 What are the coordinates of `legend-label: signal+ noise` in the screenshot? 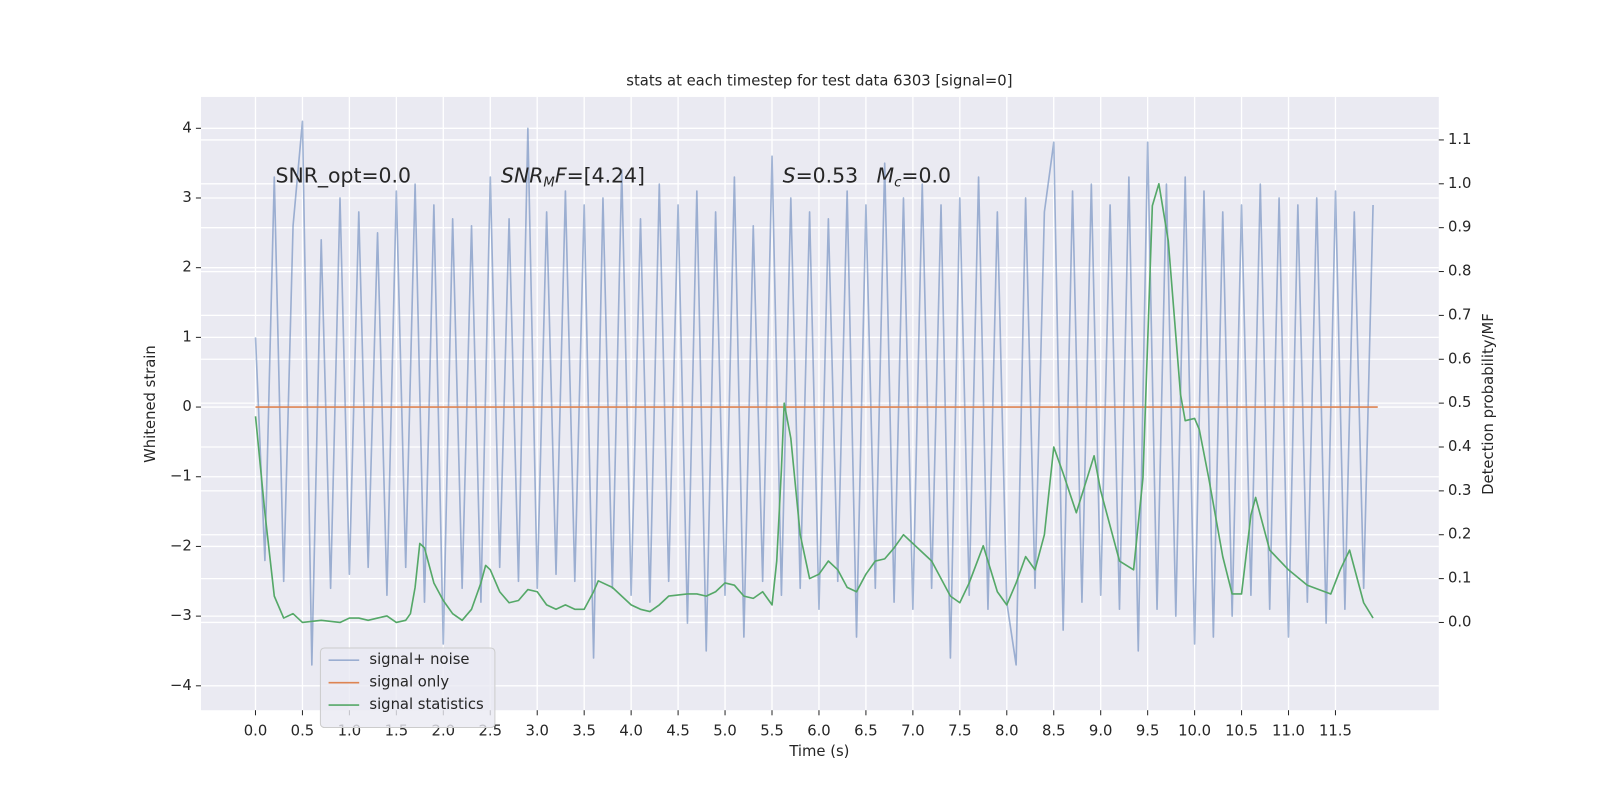 It's located at (419, 659).